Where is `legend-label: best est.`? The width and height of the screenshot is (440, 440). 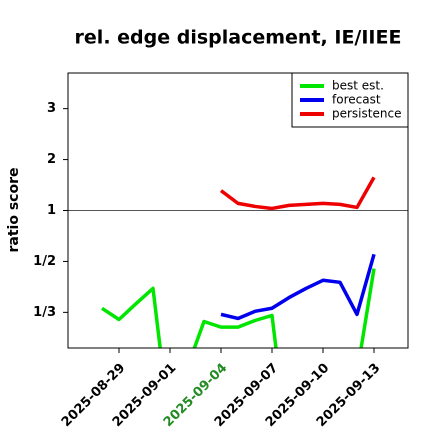
legend-label: best est. is located at coordinates (358, 86).